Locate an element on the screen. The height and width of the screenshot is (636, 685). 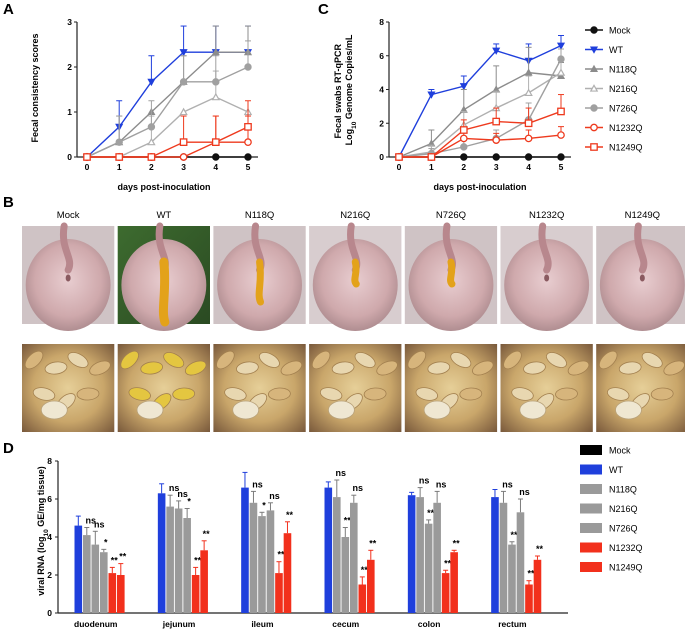
photo-intestine-n1232q is located at coordinates (546, 388).